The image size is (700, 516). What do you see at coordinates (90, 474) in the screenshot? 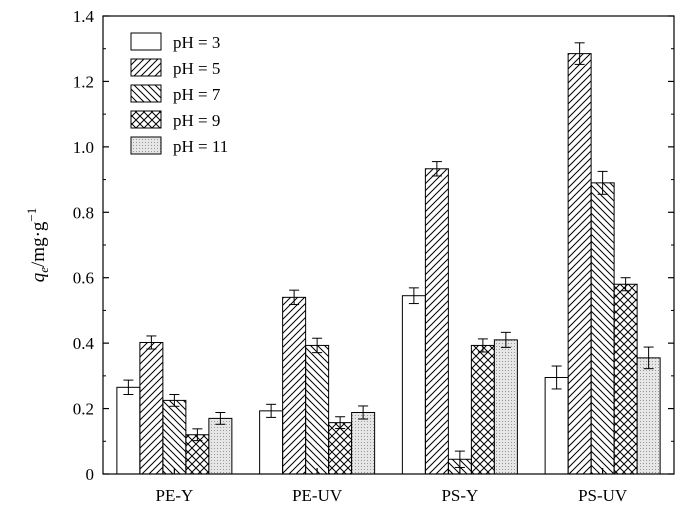
I see `y-tick-label: 0` at bounding box center [90, 474].